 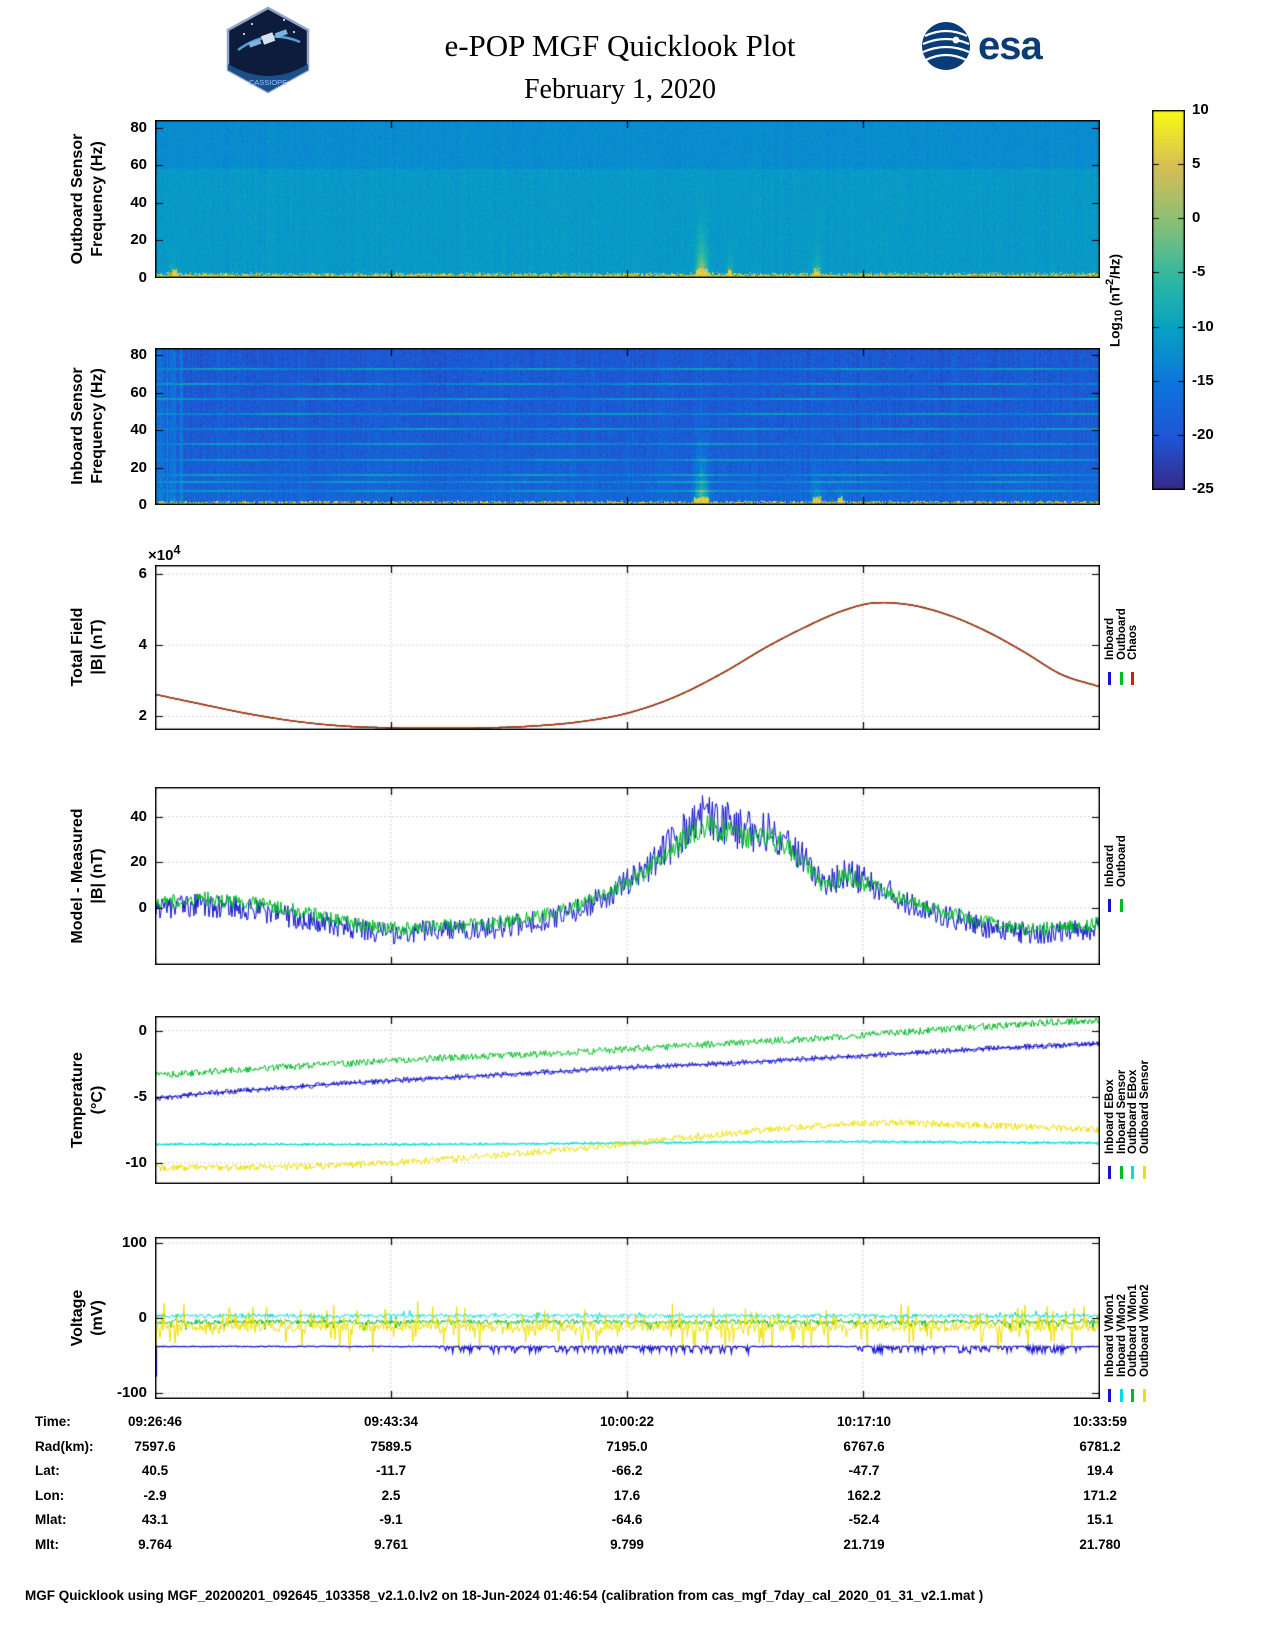 I want to click on colorbar, so click(x=1168, y=300).